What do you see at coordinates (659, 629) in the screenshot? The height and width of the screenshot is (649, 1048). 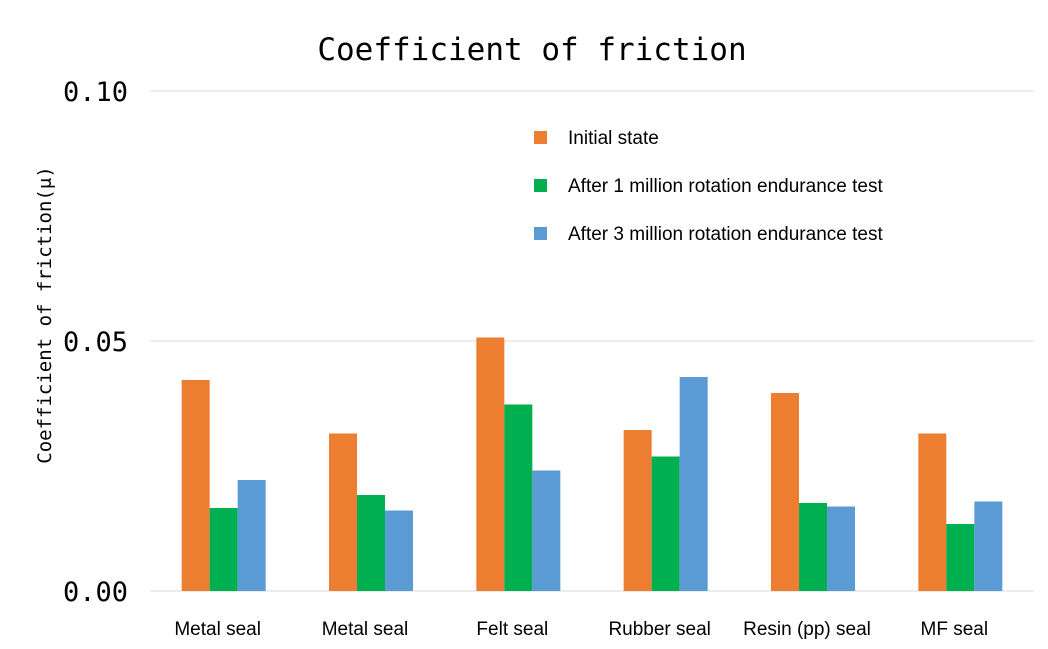 I see `x-tick-label: Rubber seal` at bounding box center [659, 629].